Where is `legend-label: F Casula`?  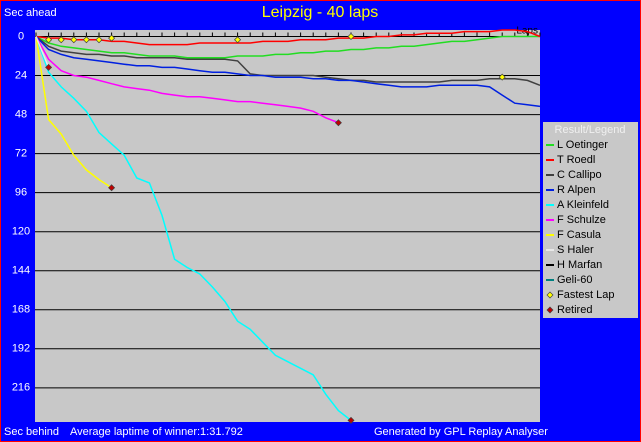 legend-label: F Casula is located at coordinates (579, 235).